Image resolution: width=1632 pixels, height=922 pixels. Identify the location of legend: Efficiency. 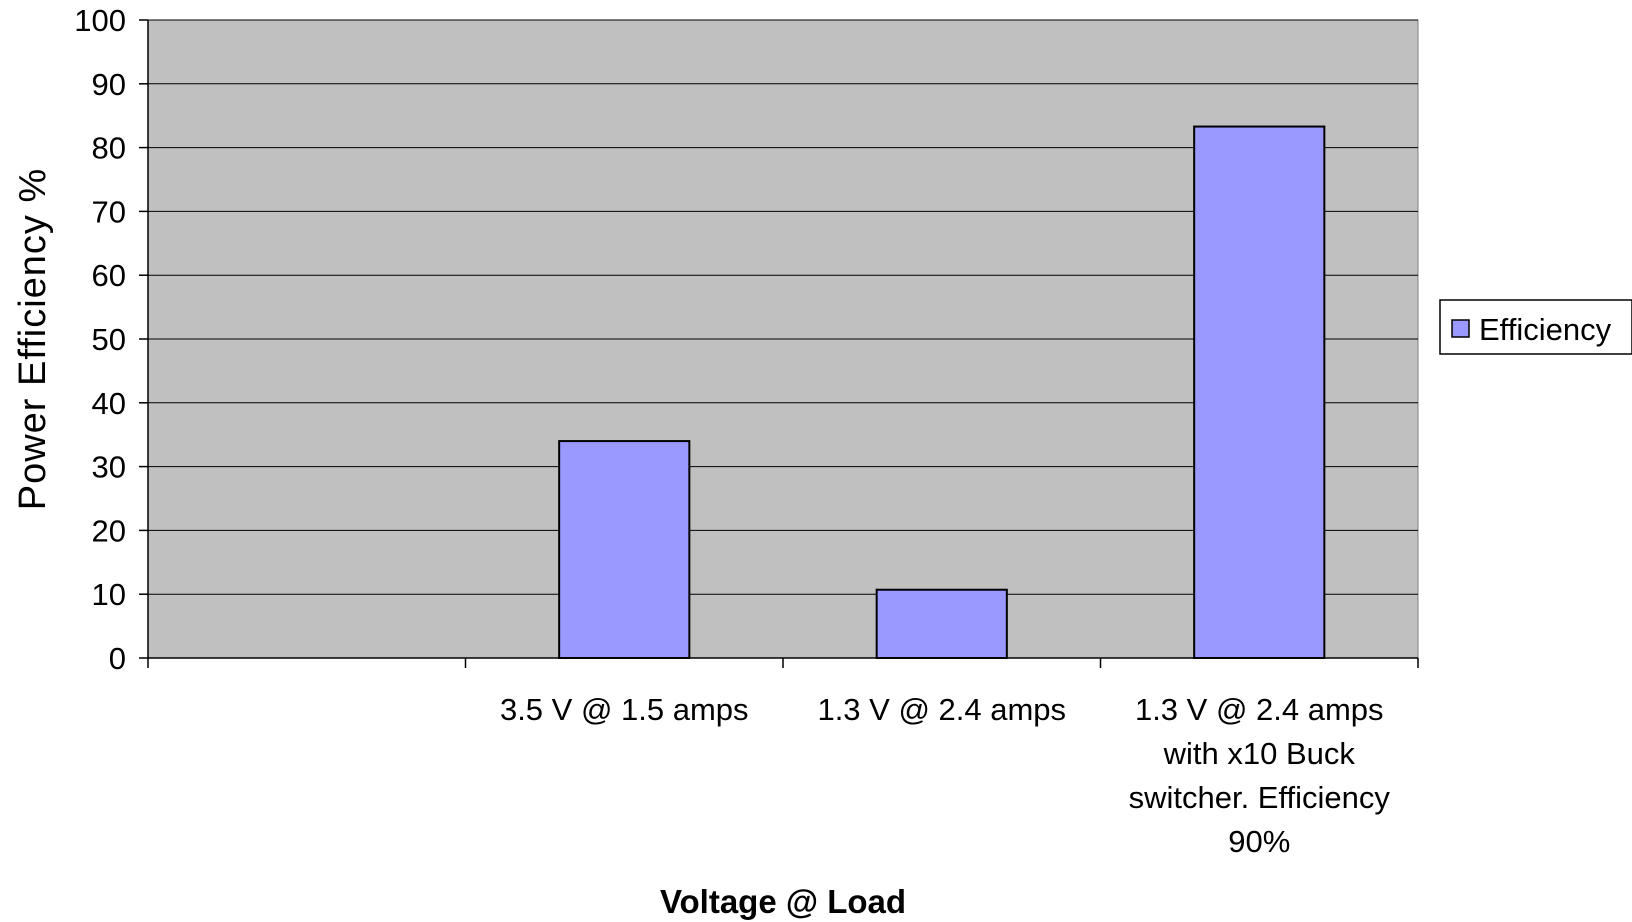
(1535, 327).